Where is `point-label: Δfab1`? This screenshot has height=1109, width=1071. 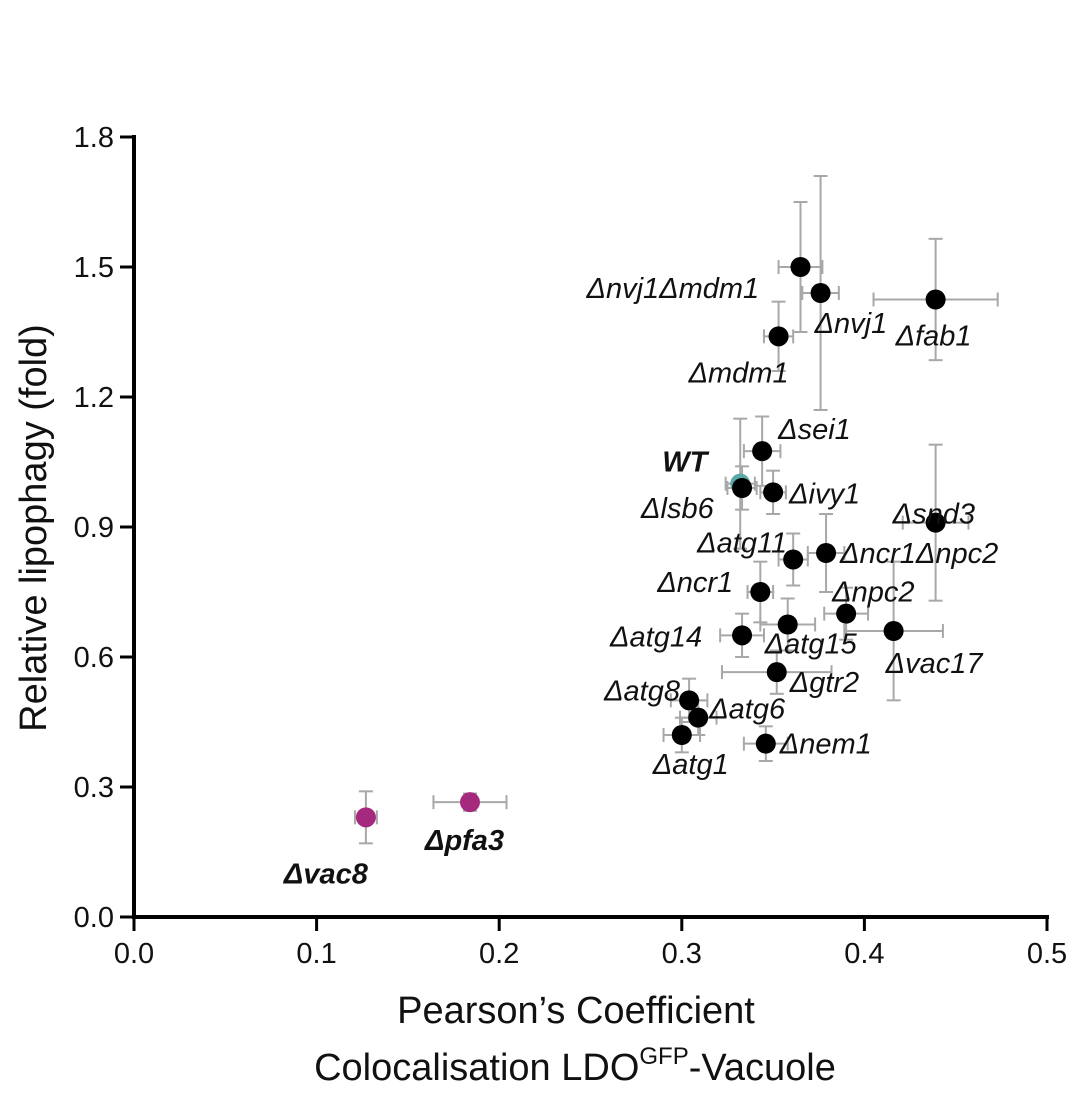 point-label: Δfab1 is located at coordinates (933, 337).